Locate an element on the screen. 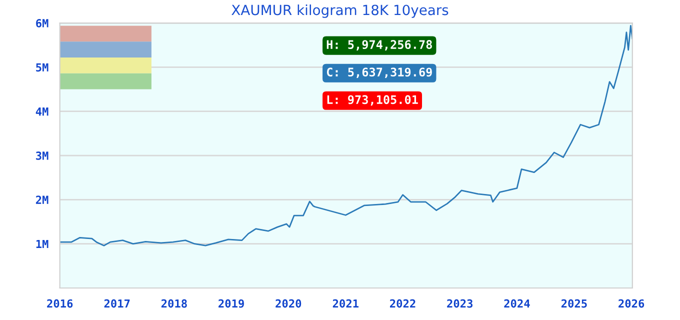 Image resolution: width=680 pixels, height=320 pixels. x-tick-label: 2024 is located at coordinates (517, 303).